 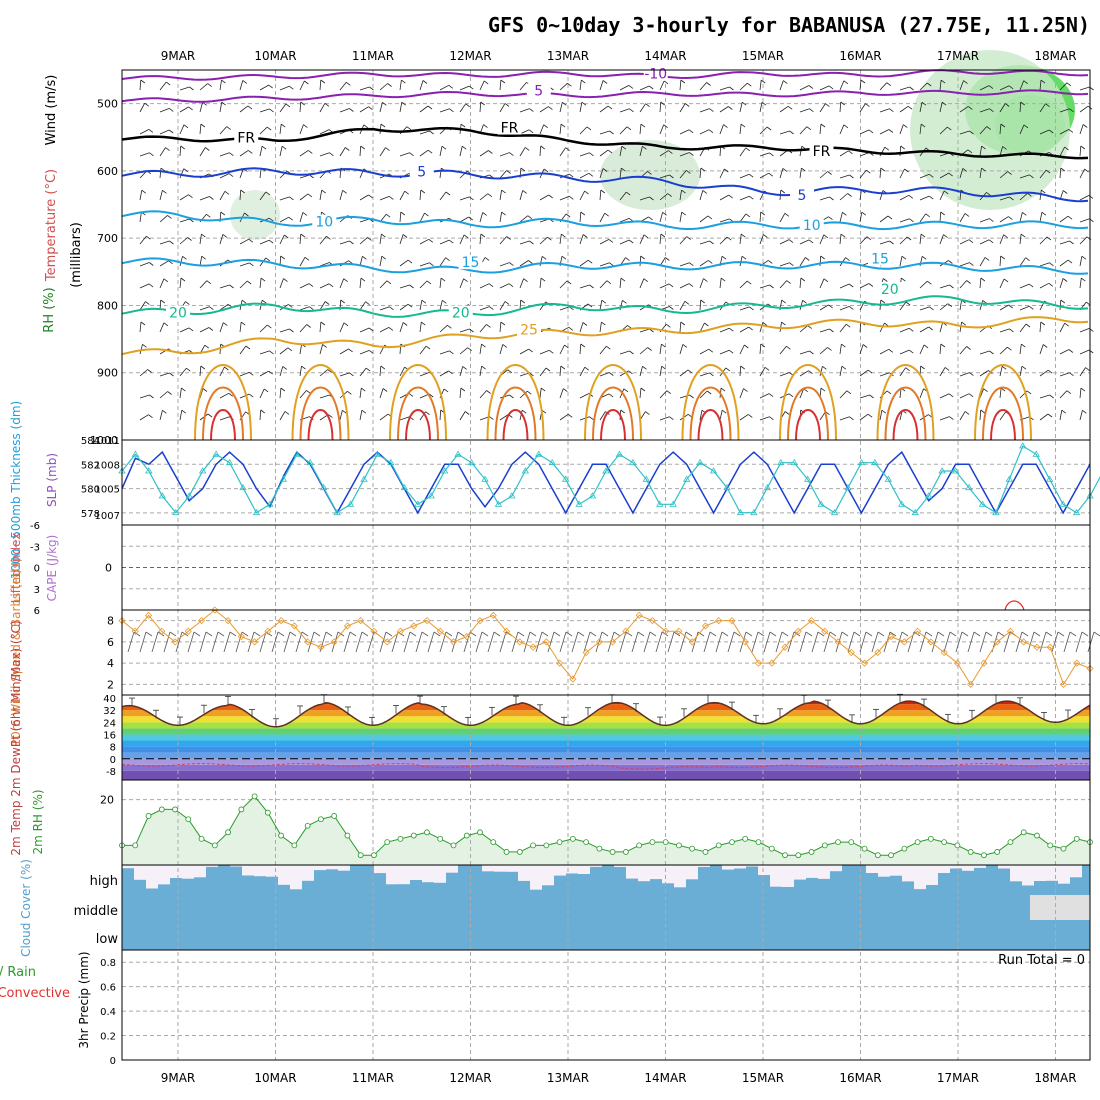 I want to click on dewpoint-line, so click(x=605, y=766).